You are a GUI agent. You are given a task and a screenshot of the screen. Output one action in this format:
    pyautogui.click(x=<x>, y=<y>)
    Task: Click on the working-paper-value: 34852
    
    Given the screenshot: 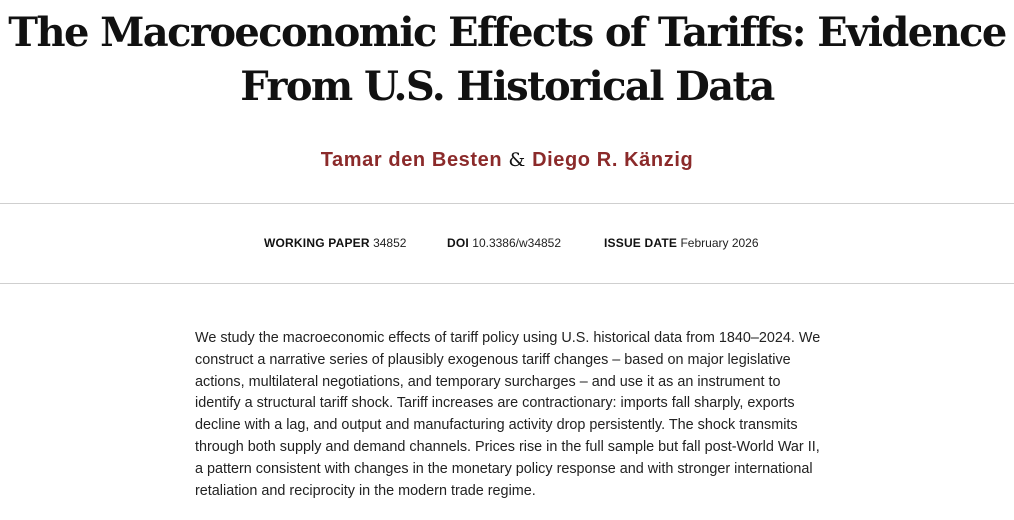 What is the action you would take?
    pyautogui.click(x=390, y=243)
    